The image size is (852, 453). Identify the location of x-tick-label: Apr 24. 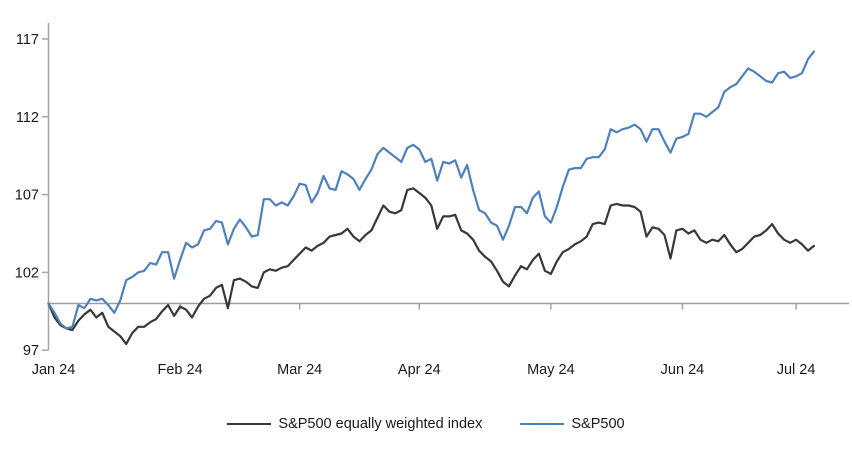
(419, 370).